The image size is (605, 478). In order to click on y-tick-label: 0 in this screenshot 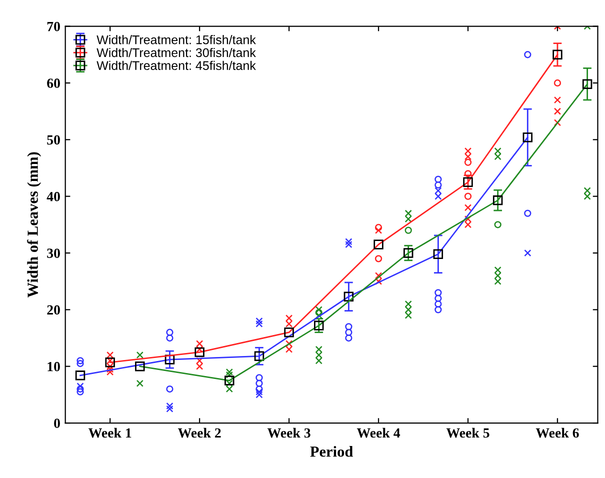, I will do `click(57, 423)`.